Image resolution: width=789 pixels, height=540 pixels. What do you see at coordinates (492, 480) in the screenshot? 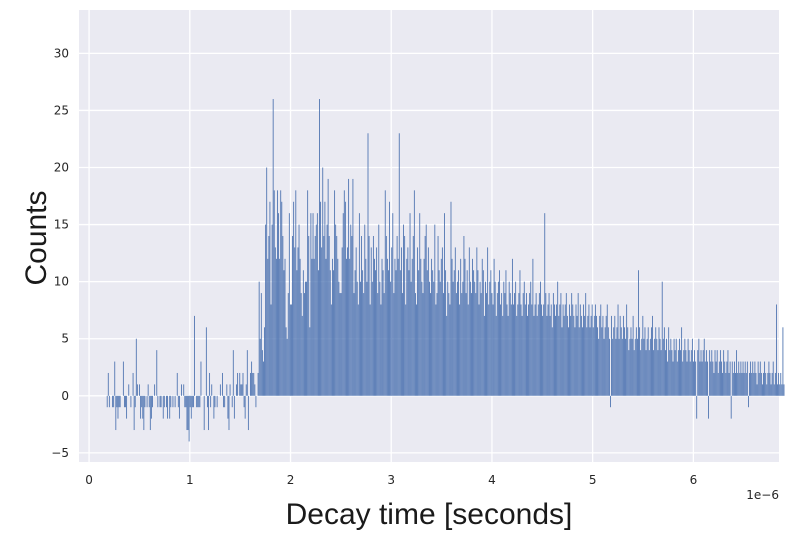
I see `x-tick-label: 4` at bounding box center [492, 480].